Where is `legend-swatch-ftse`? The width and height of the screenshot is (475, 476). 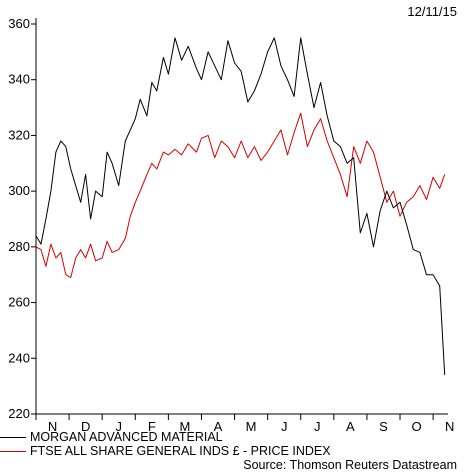
legend-swatch-ftse is located at coordinates (13, 452).